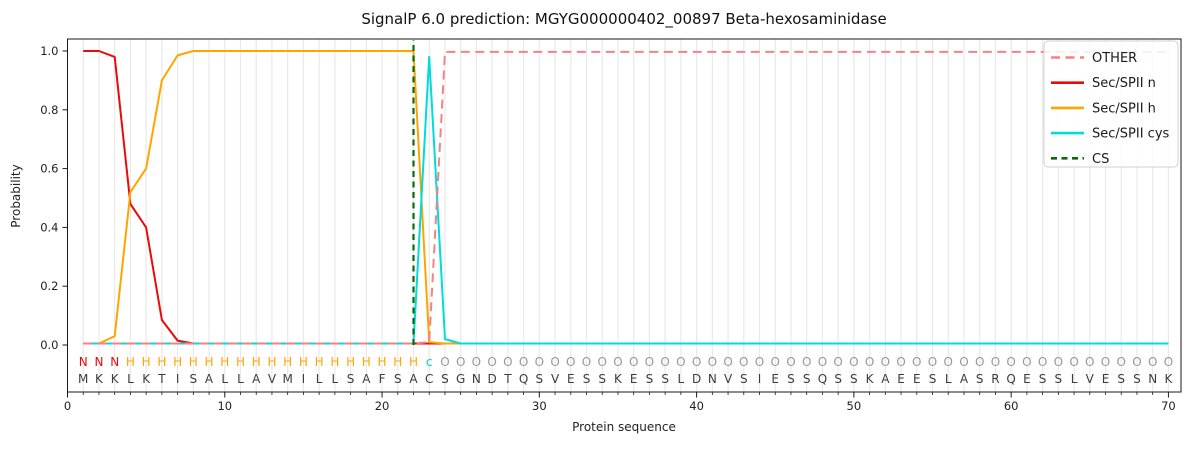 Image resolution: width=1200 pixels, height=450 pixels. I want to click on legend-label: Sec/SPII n, so click(1124, 83).